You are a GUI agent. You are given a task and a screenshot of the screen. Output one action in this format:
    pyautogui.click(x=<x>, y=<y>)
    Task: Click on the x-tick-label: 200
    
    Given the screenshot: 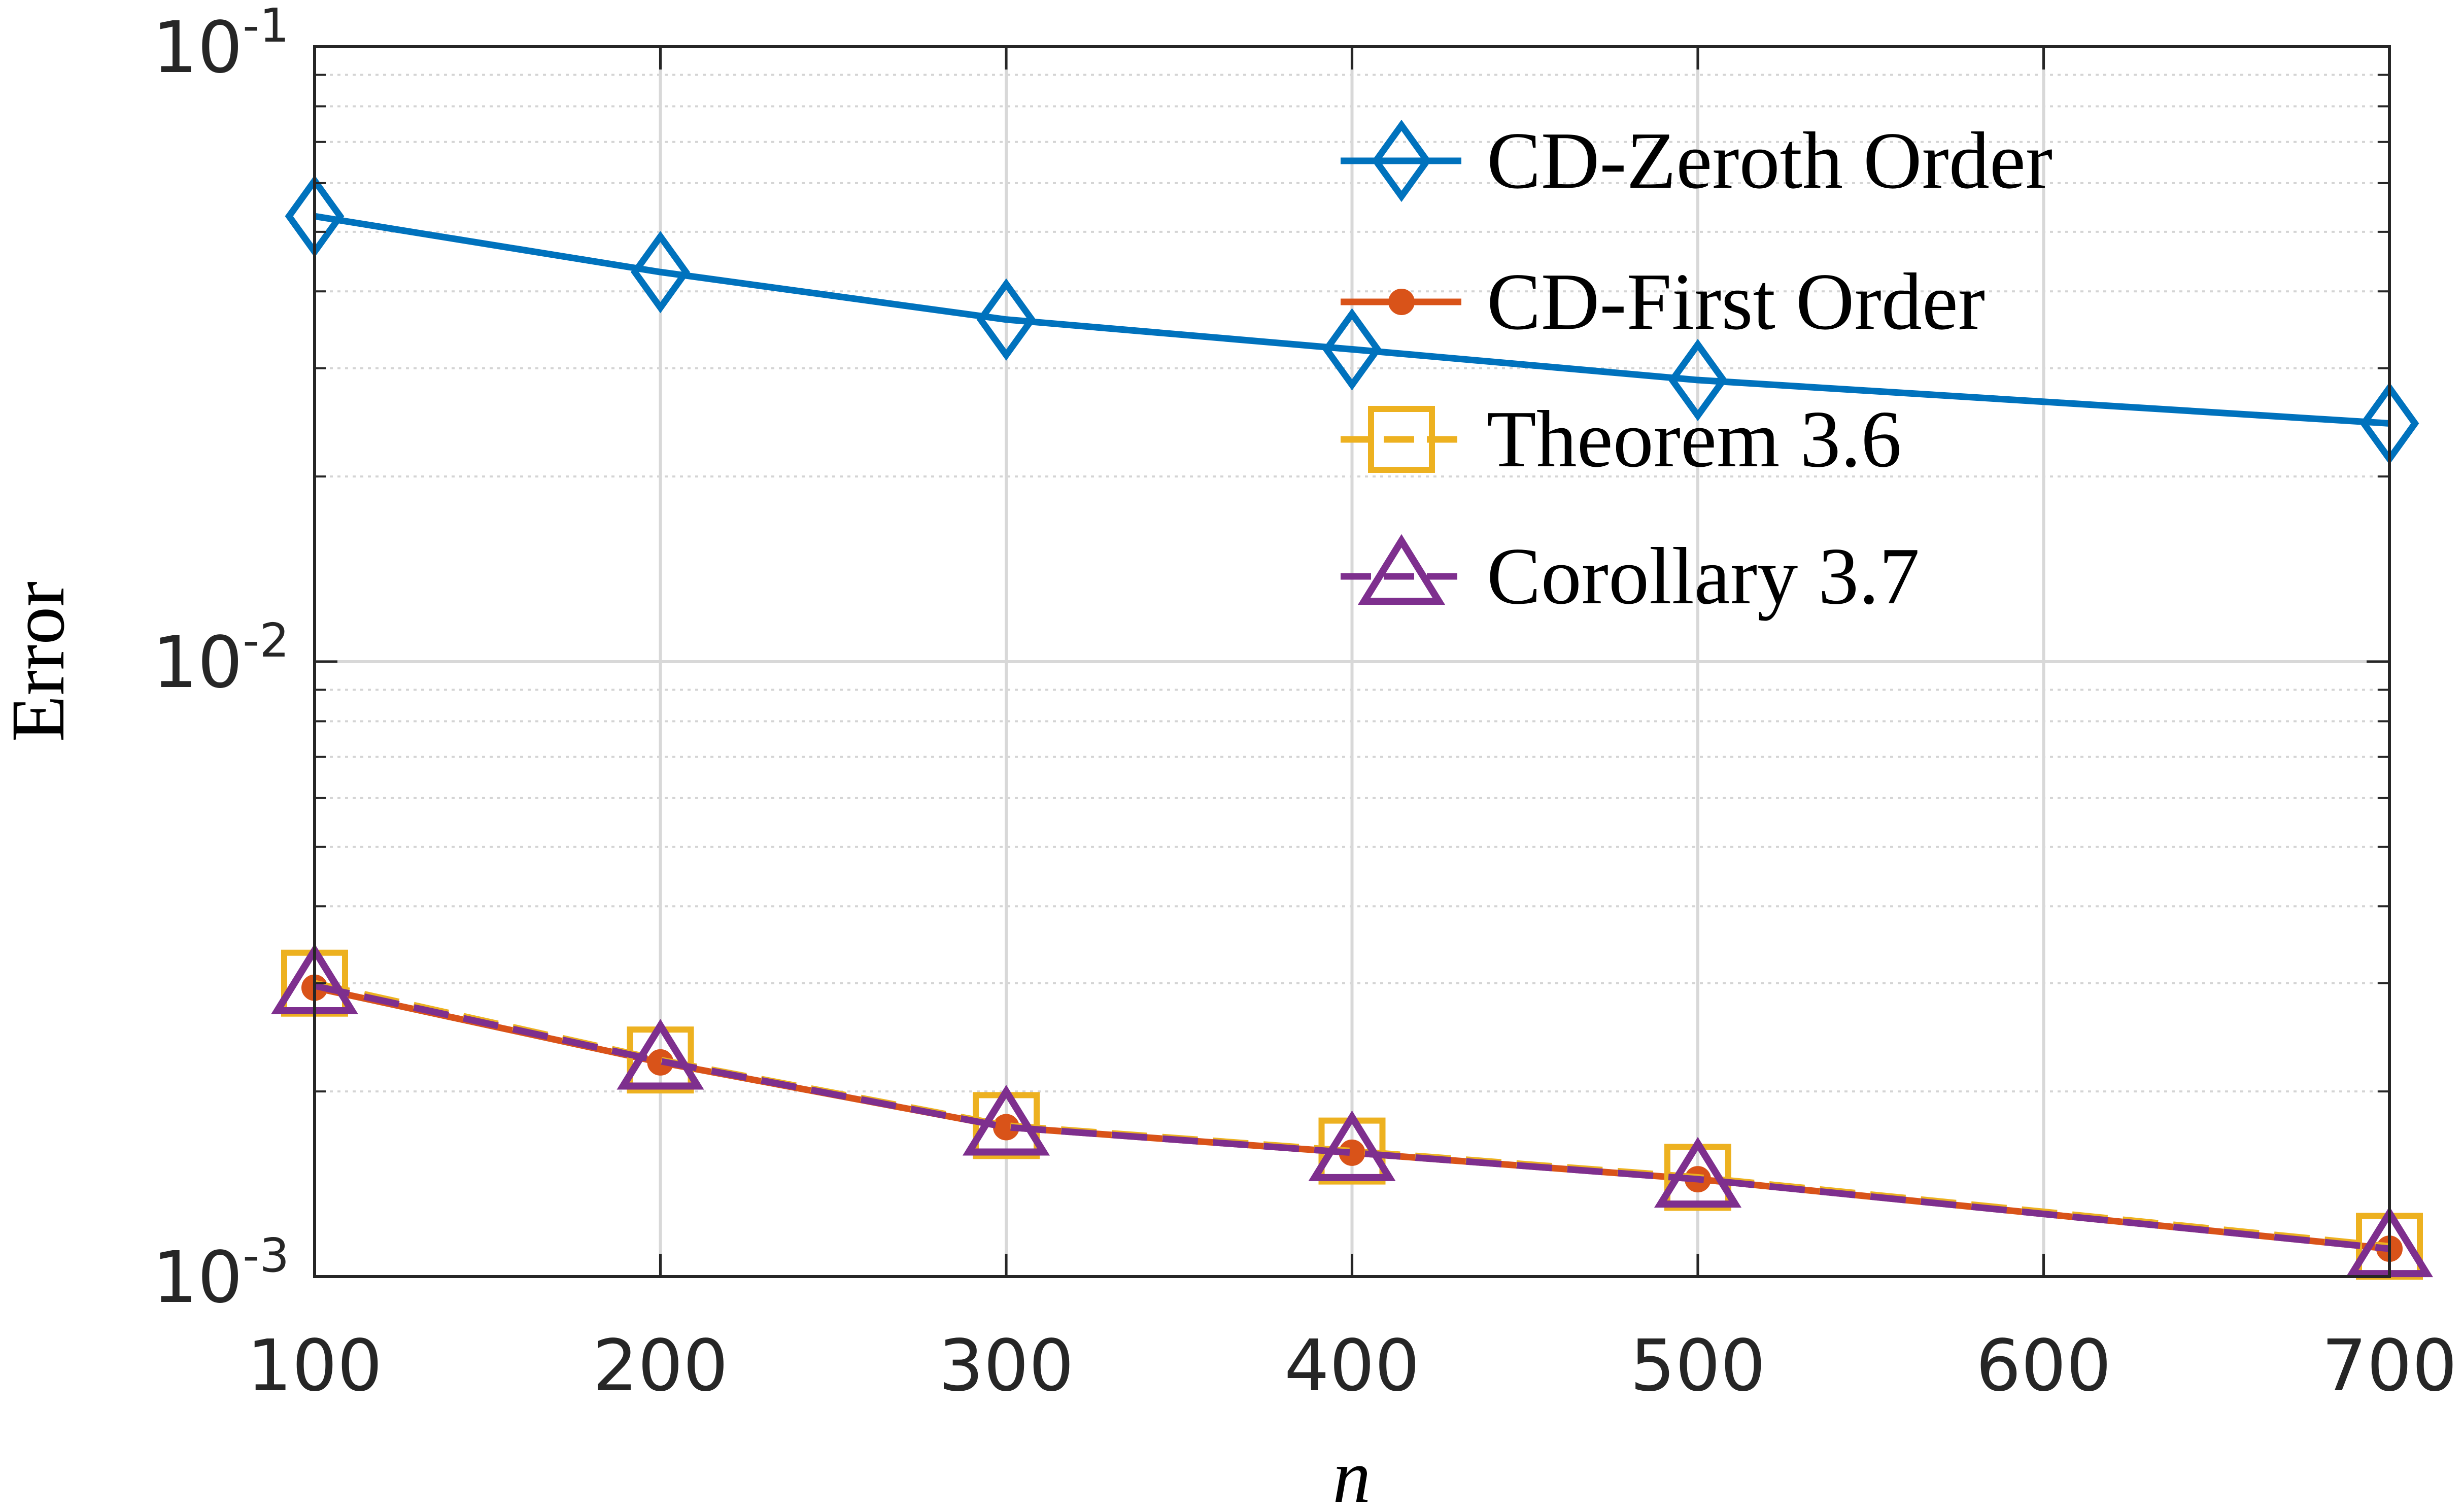 What is the action you would take?
    pyautogui.click(x=660, y=1366)
    